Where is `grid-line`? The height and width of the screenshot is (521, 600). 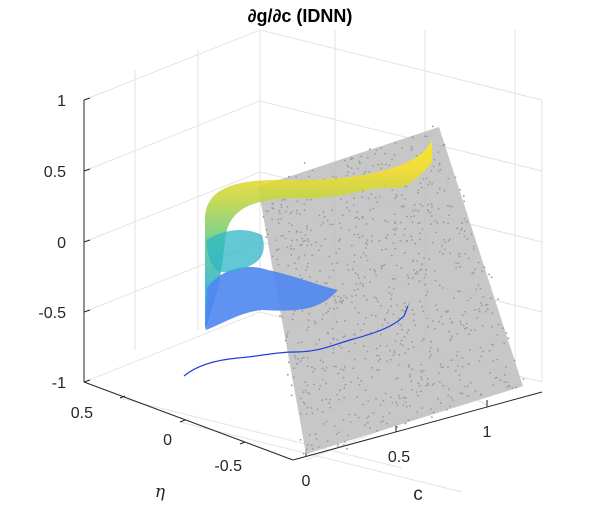
grid-line is located at coordinates (401, 136).